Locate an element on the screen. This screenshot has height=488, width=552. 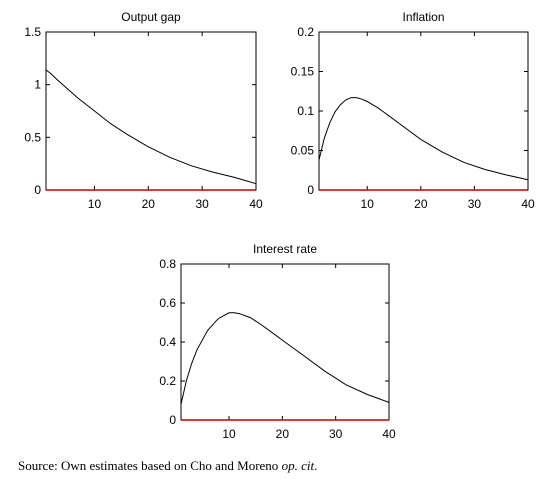
panel-2-x-tick-label: 30 is located at coordinates (475, 204).